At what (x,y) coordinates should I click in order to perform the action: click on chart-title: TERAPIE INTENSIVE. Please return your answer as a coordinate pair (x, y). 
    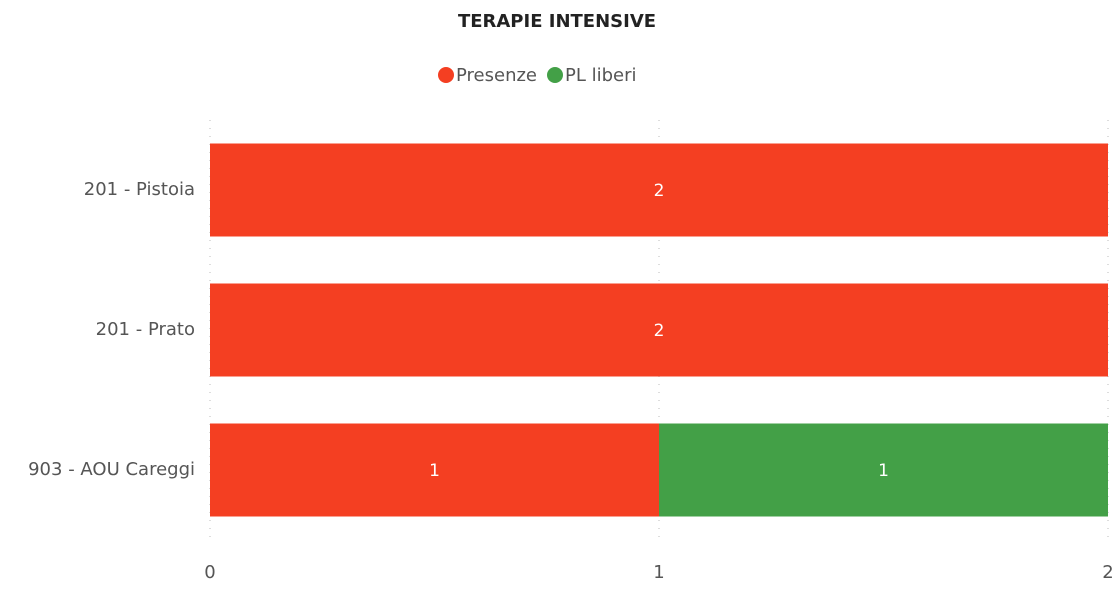
    Looking at the image, I should click on (557, 21).